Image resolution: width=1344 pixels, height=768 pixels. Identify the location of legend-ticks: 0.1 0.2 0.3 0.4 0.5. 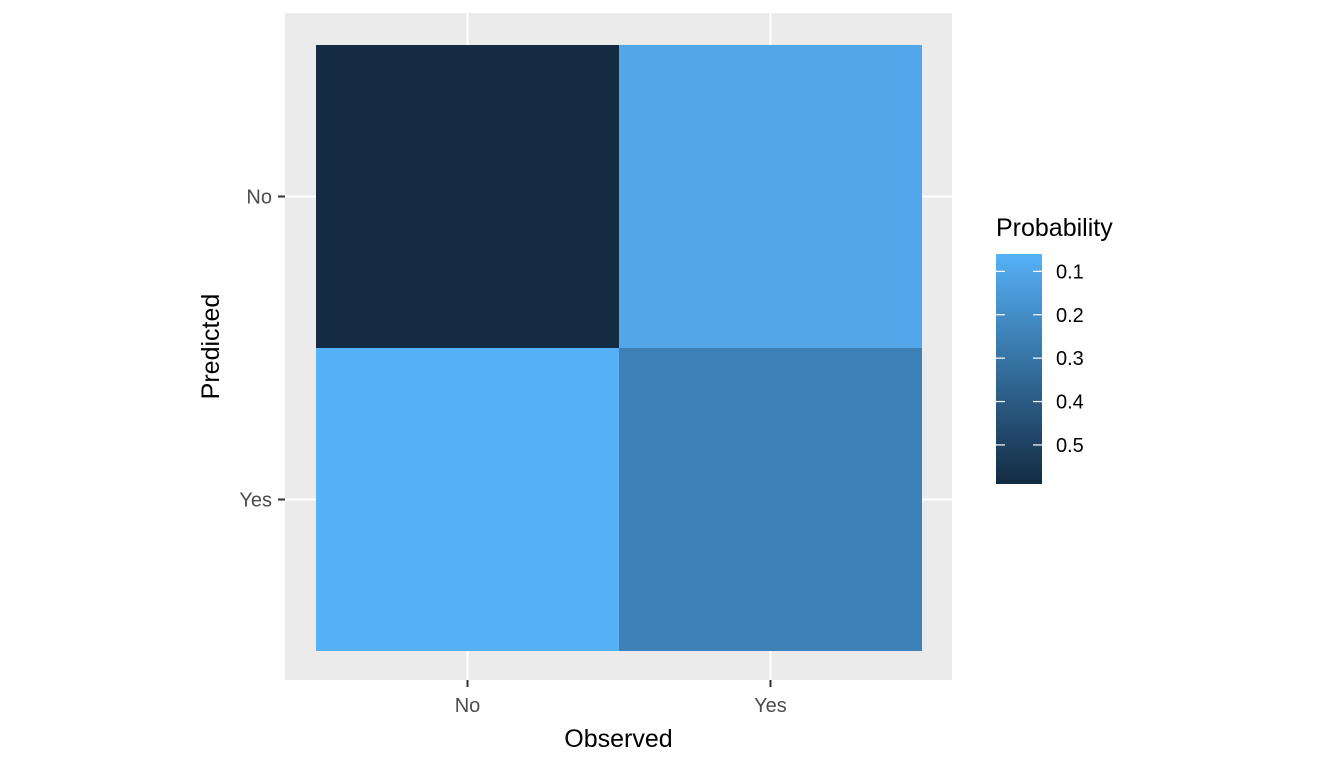
(1040, 359).